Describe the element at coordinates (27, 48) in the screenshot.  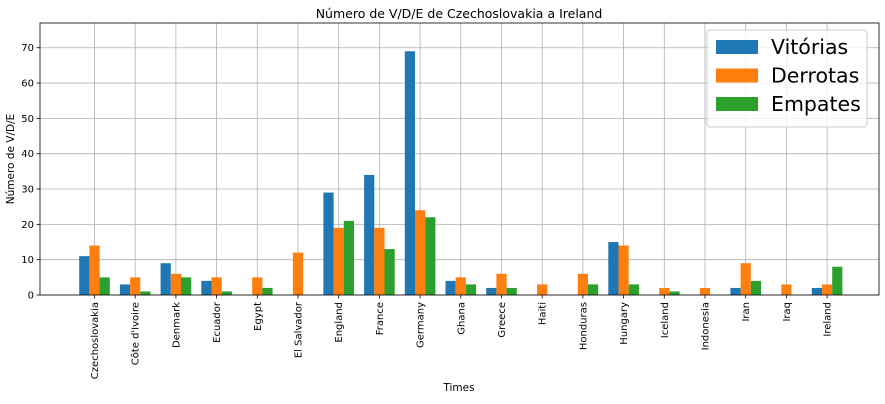
I see `y-tick-label: 70` at that location.